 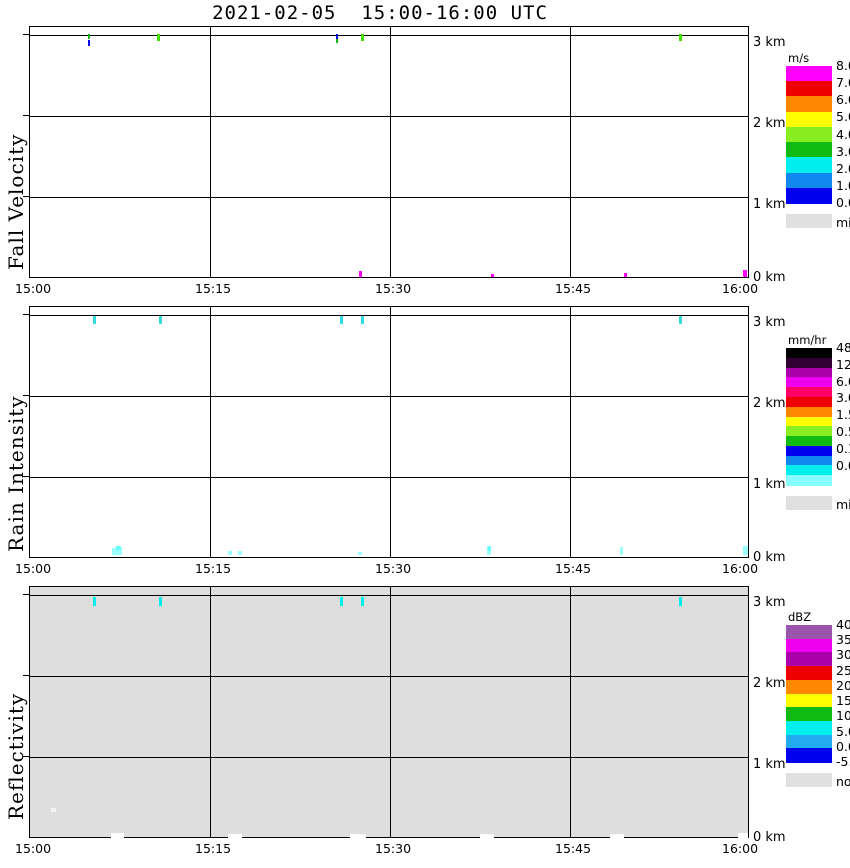 I want to click on ytick-mark-p3-1km, so click(x=26, y=756).